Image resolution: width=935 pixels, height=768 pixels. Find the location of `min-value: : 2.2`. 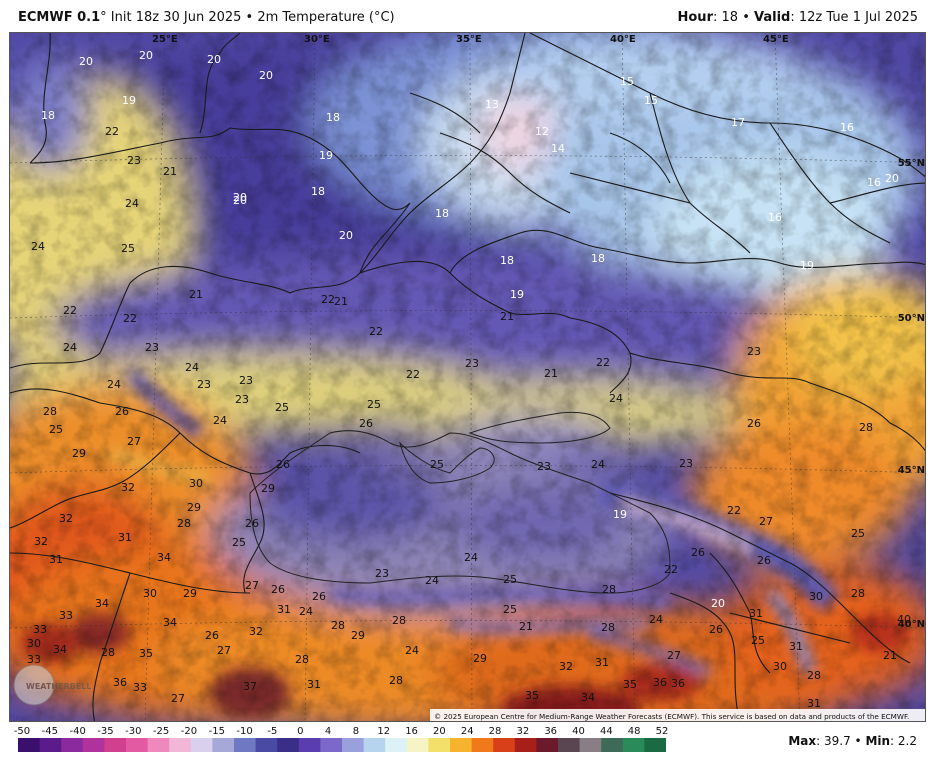

min-value: : 2.2 is located at coordinates (903, 741).